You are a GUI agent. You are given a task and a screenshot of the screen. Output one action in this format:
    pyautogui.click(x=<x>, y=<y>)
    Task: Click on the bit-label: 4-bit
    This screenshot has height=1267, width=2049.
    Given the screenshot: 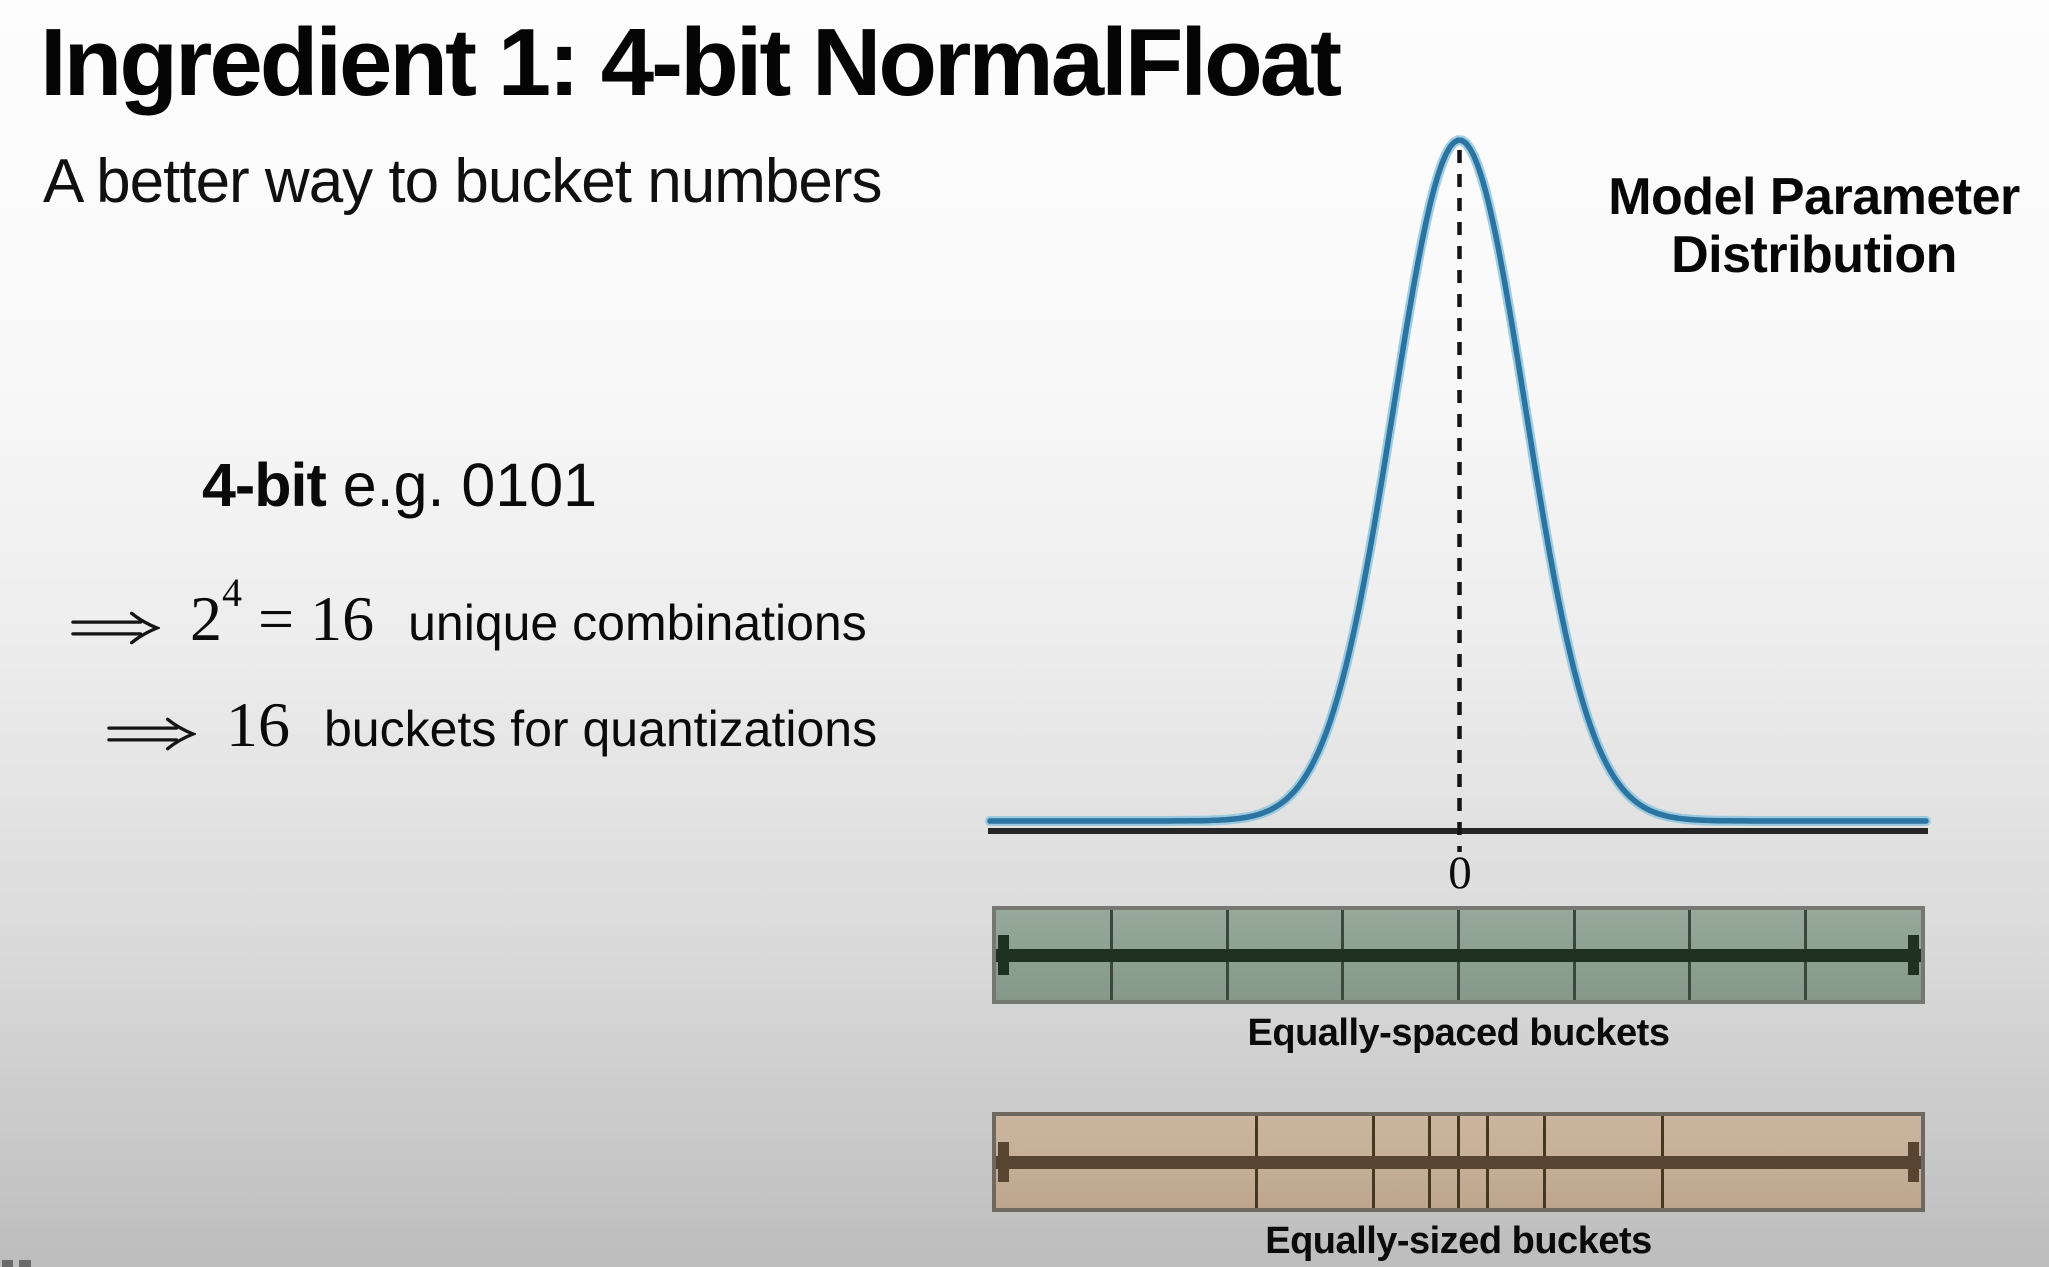 What is the action you would take?
    pyautogui.click(x=264, y=485)
    